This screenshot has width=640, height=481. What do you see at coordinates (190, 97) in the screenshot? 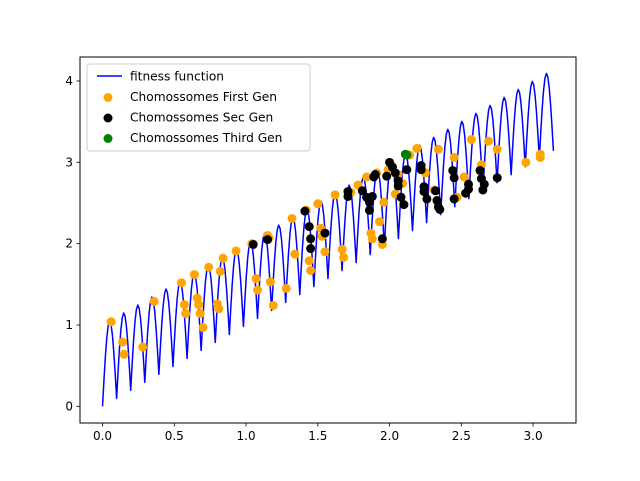
I see `legend-entry: Chomossomes First Gen` at bounding box center [190, 97].